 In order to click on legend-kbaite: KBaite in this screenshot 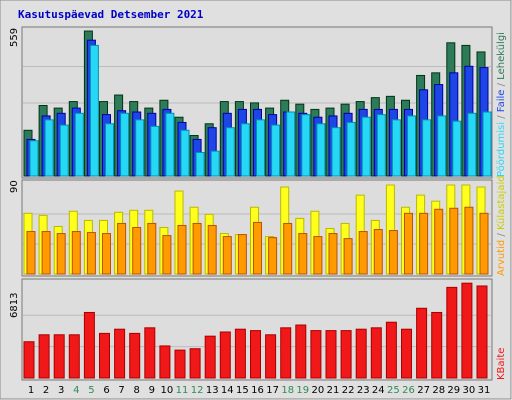, I will do `click(501, 364)`.